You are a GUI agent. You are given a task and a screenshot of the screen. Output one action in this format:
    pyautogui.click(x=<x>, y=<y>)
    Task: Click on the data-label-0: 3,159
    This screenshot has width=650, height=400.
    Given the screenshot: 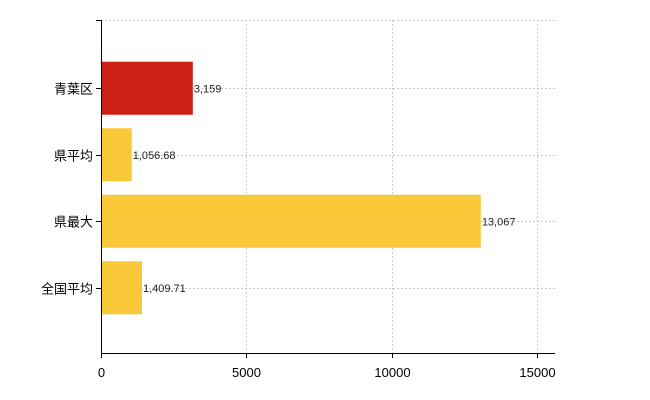 What is the action you would take?
    pyautogui.click(x=208, y=89)
    